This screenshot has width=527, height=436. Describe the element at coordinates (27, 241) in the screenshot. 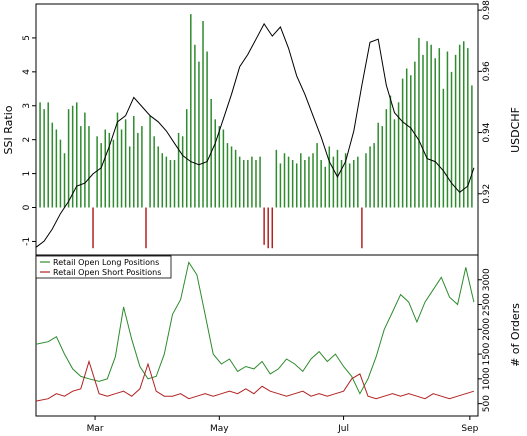

I see `ssi-tick-label: -1` at that location.